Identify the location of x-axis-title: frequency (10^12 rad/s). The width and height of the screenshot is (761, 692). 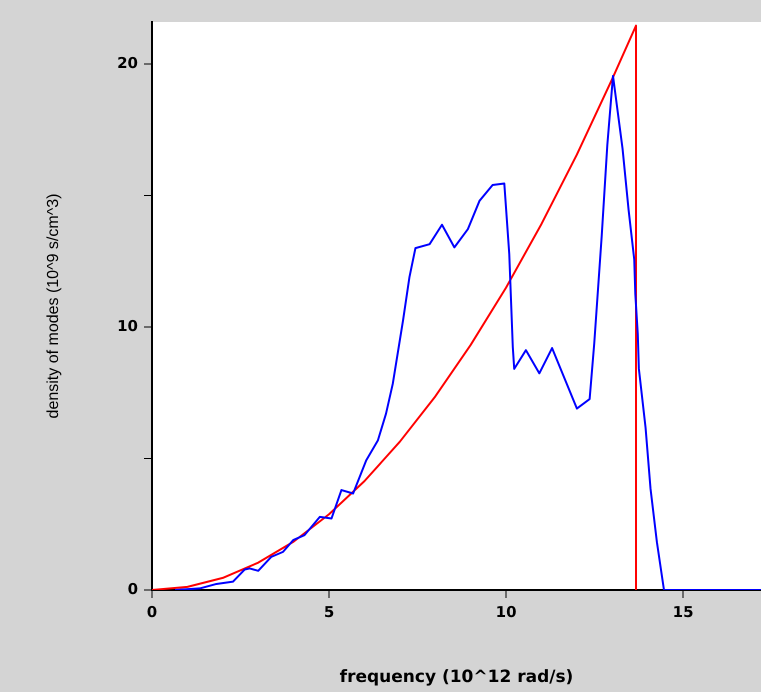
(457, 677).